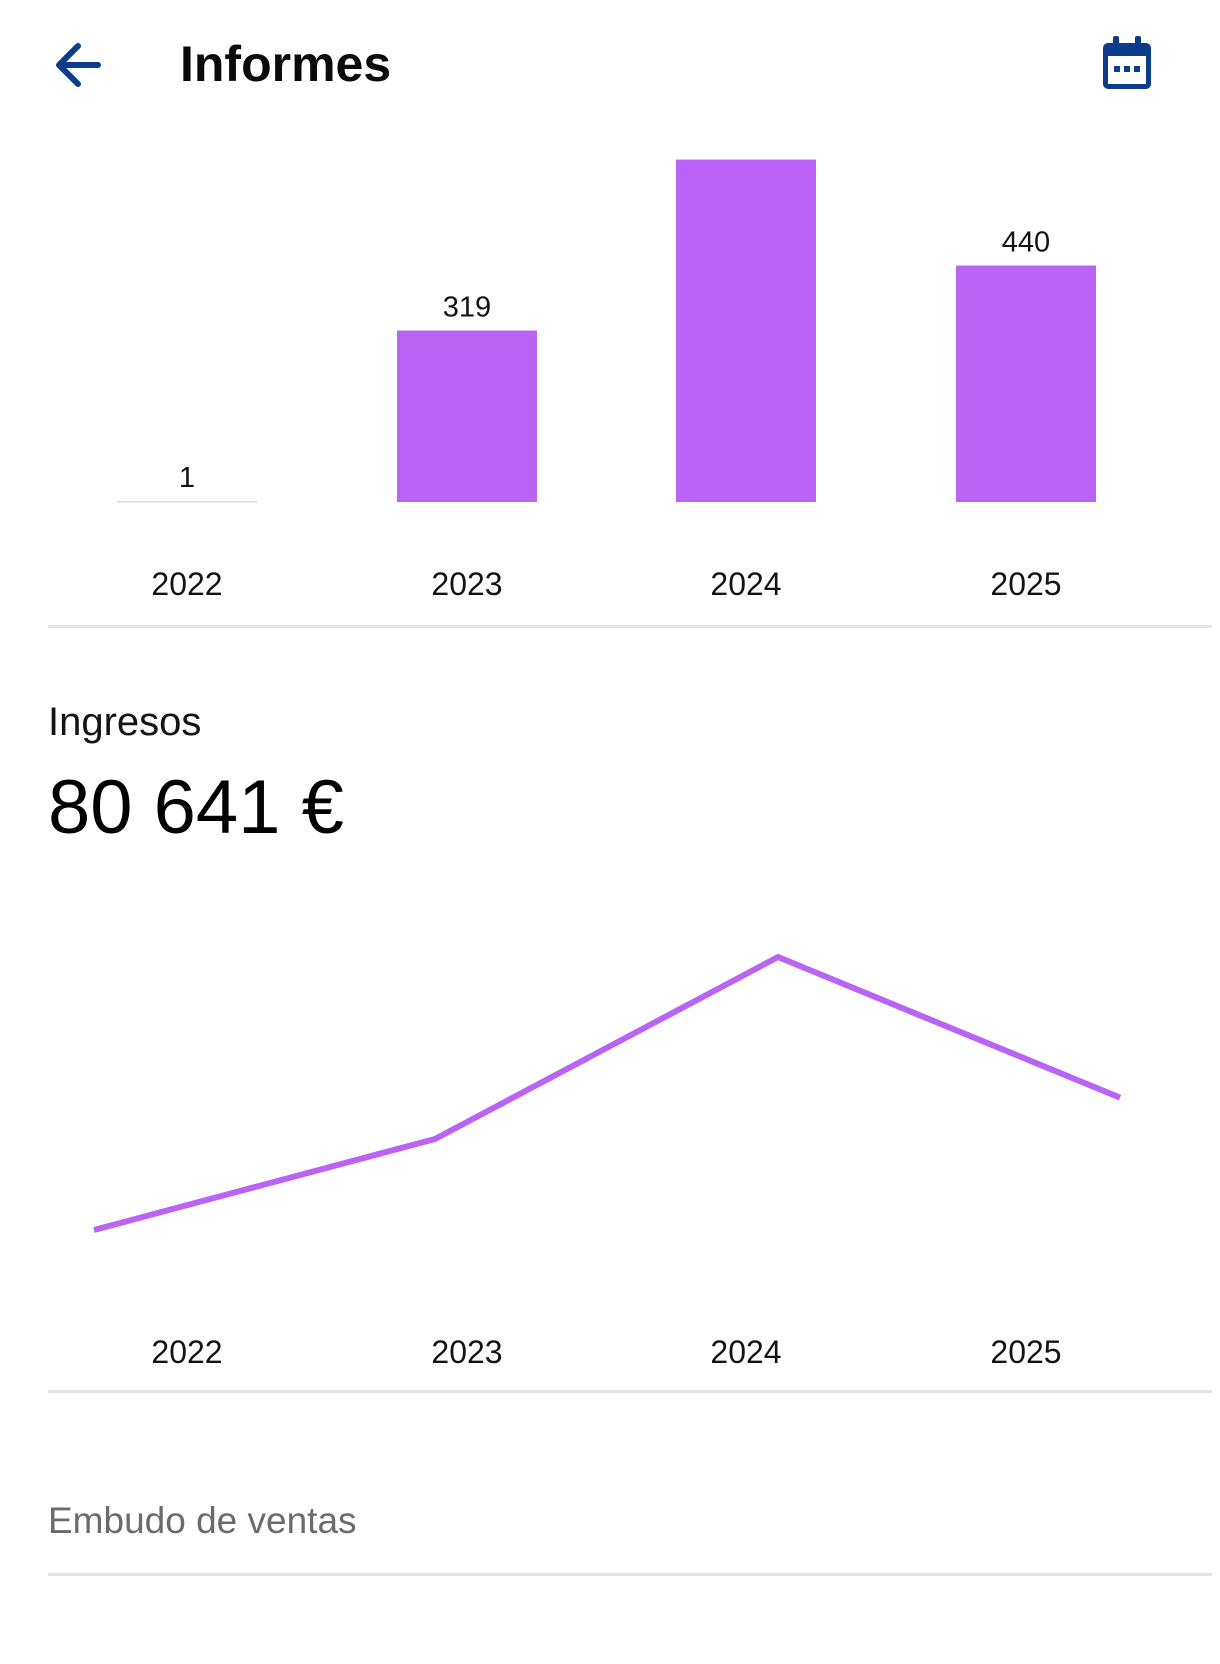 The height and width of the screenshot is (1664, 1220). Describe the element at coordinates (196, 807) in the screenshot. I see `revenue-value: 80 641 €` at that location.